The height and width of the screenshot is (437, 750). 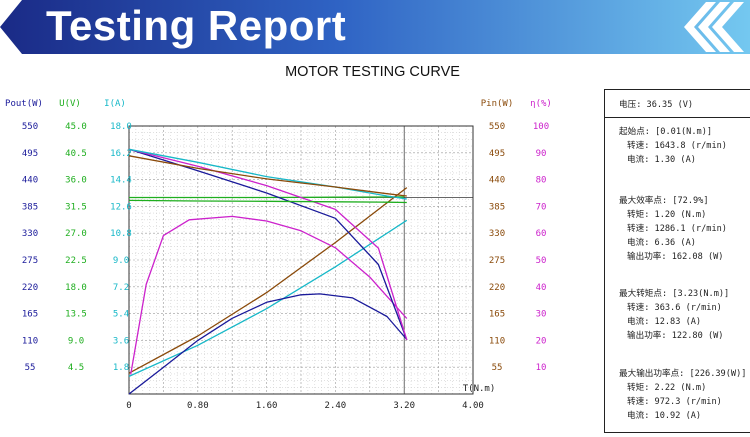 What do you see at coordinates (121, 181) in the screenshot?
I see `tick-label: 14.4` at bounding box center [121, 181].